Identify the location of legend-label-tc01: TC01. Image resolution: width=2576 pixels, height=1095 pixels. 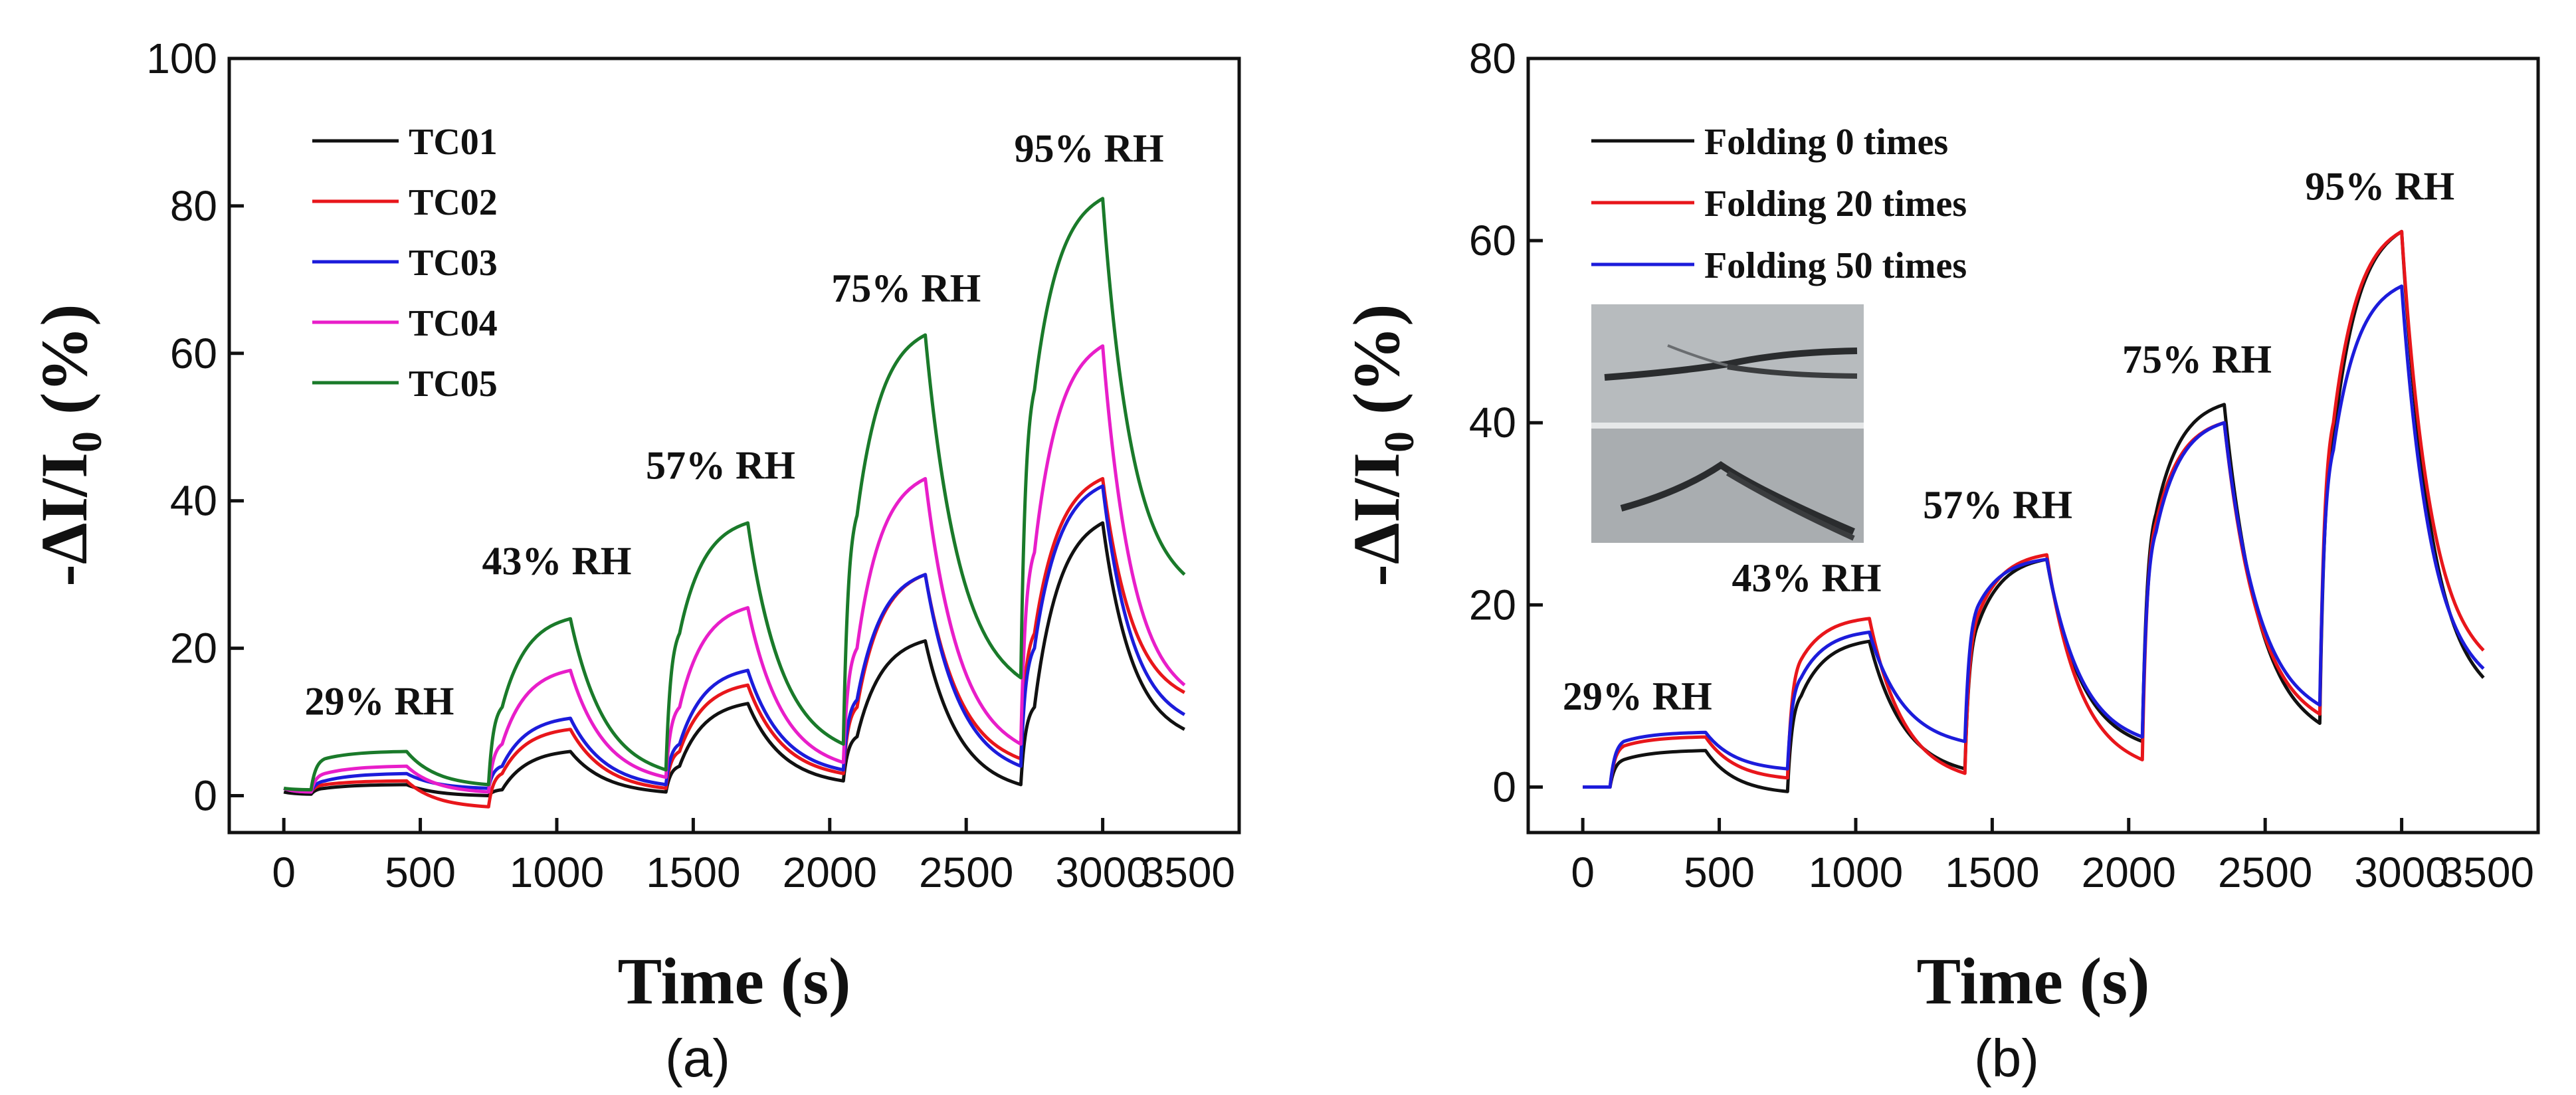
(454, 142).